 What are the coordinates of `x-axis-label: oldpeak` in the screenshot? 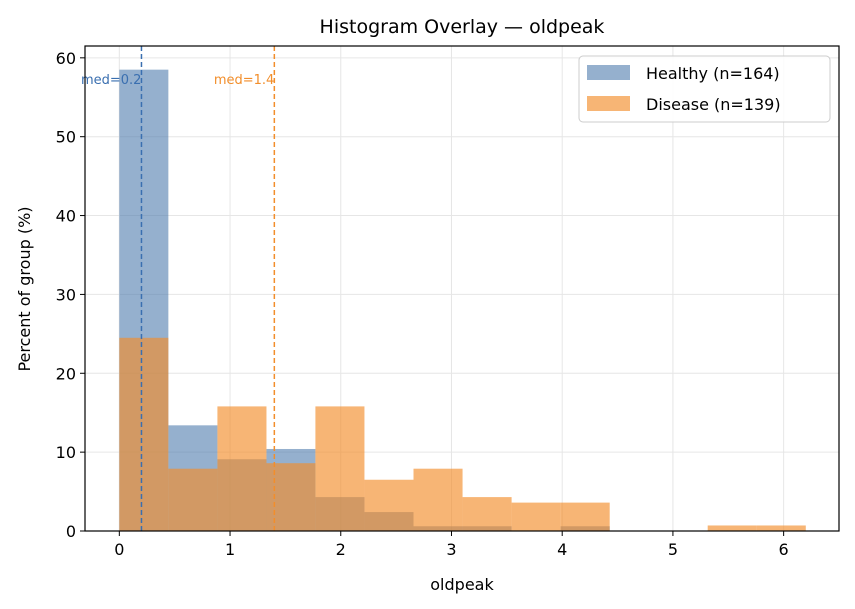 It's located at (462, 584).